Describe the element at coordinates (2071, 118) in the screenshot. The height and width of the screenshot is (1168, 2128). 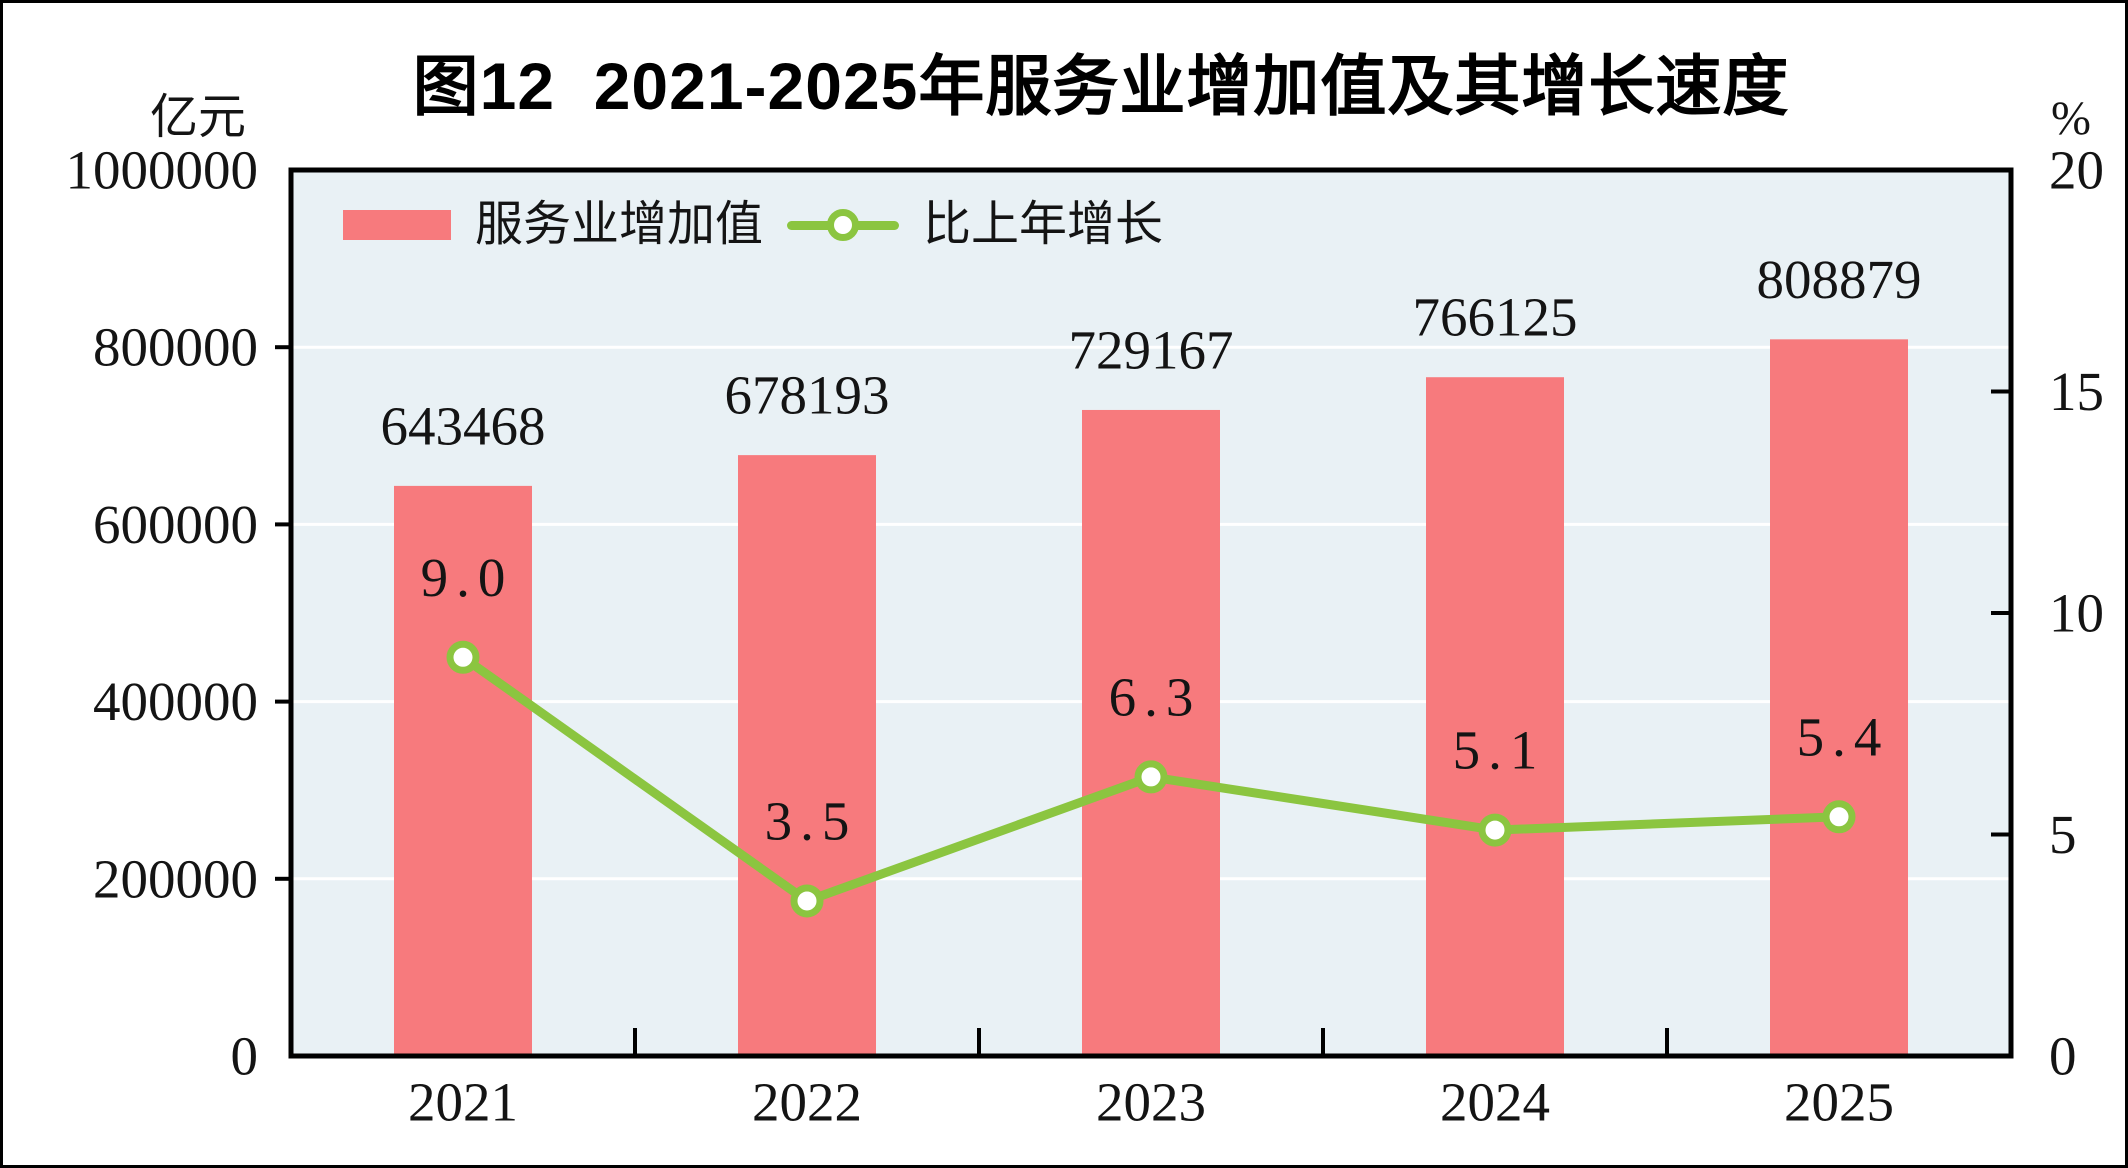
I see `right-axis-unit-label: %` at that location.